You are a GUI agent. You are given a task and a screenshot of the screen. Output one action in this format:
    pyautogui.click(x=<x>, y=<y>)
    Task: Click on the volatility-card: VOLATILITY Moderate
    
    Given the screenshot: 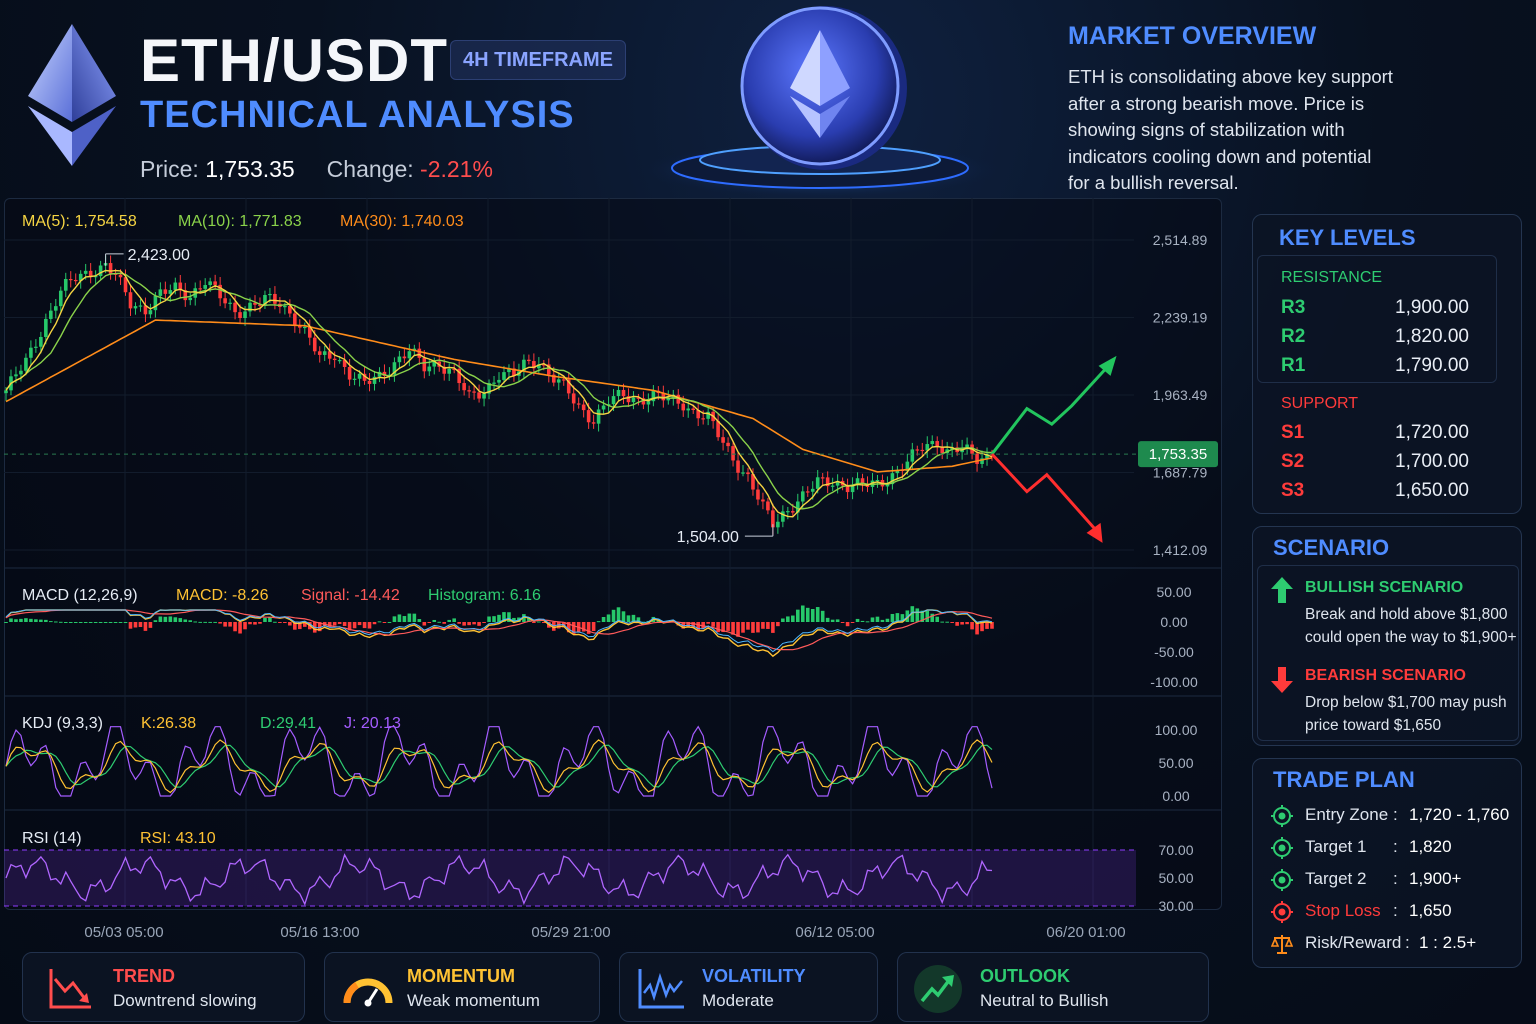 What is the action you would take?
    pyautogui.click(x=748, y=987)
    